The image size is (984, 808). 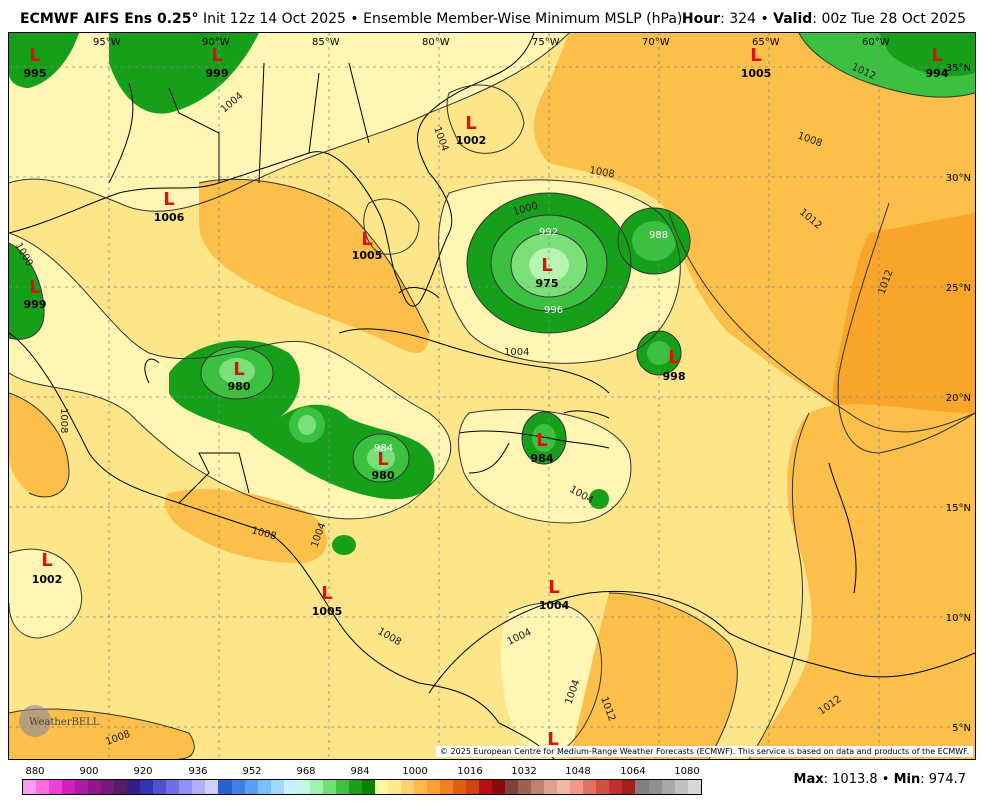 I want to click on valid-label: Valid, so click(x=793, y=19).